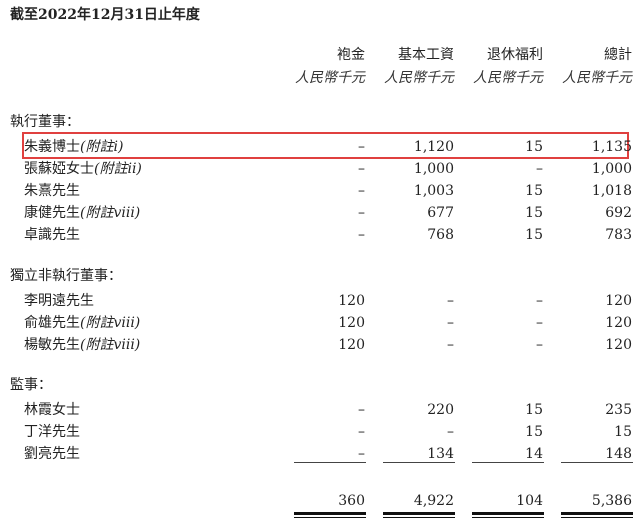 The width and height of the screenshot is (640, 523). What do you see at coordinates (618, 55) in the screenshot?
I see `header-total: 總計` at bounding box center [618, 55].